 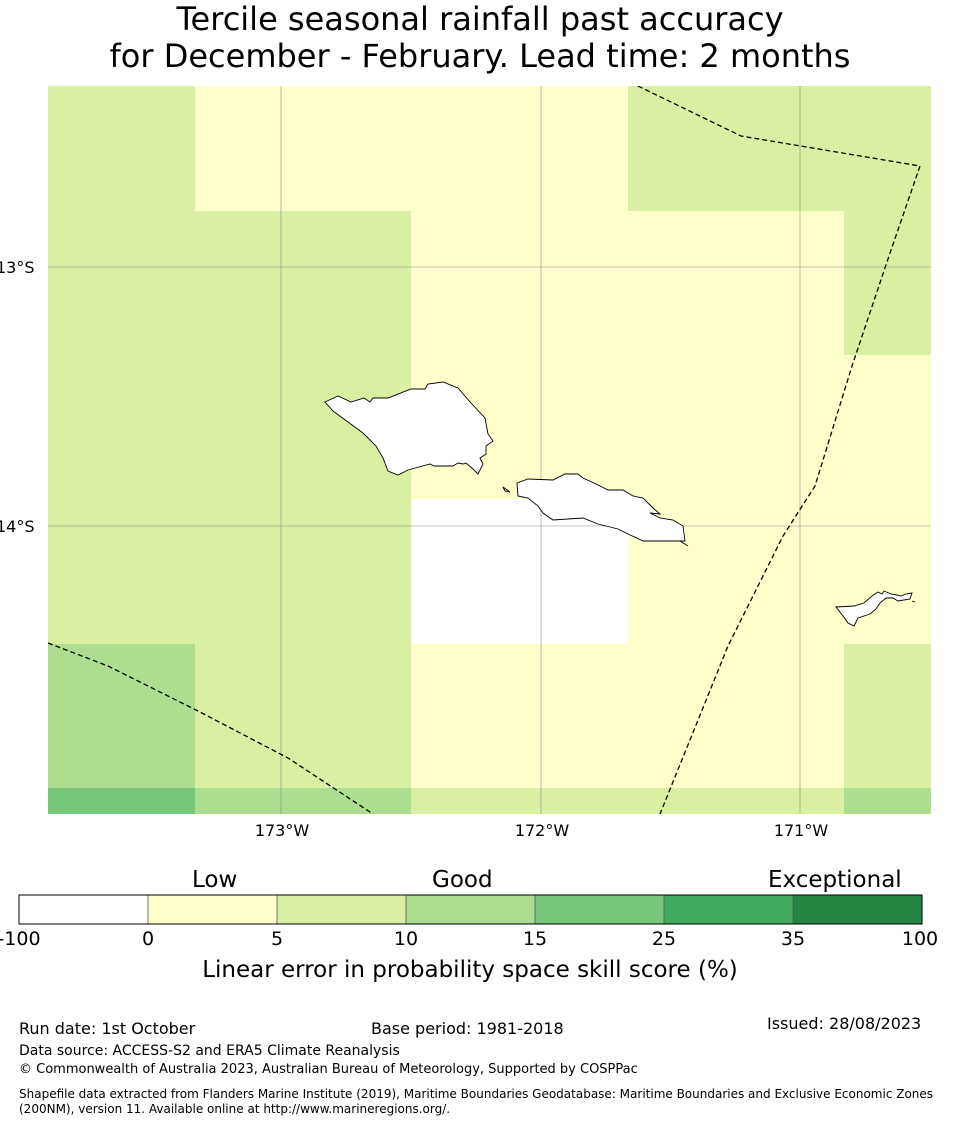 I want to click on colorbar-tick: 25, so click(x=664, y=939).